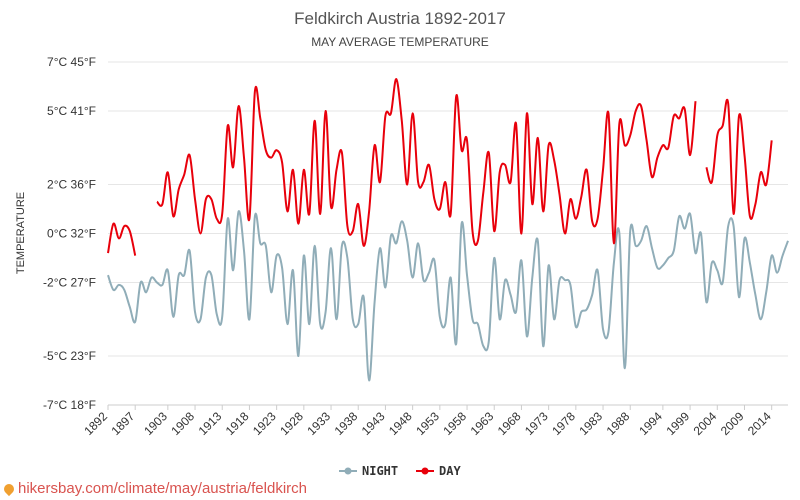  Describe the element at coordinates (9, 489) in the screenshot. I see `location-pin-icon` at that location.